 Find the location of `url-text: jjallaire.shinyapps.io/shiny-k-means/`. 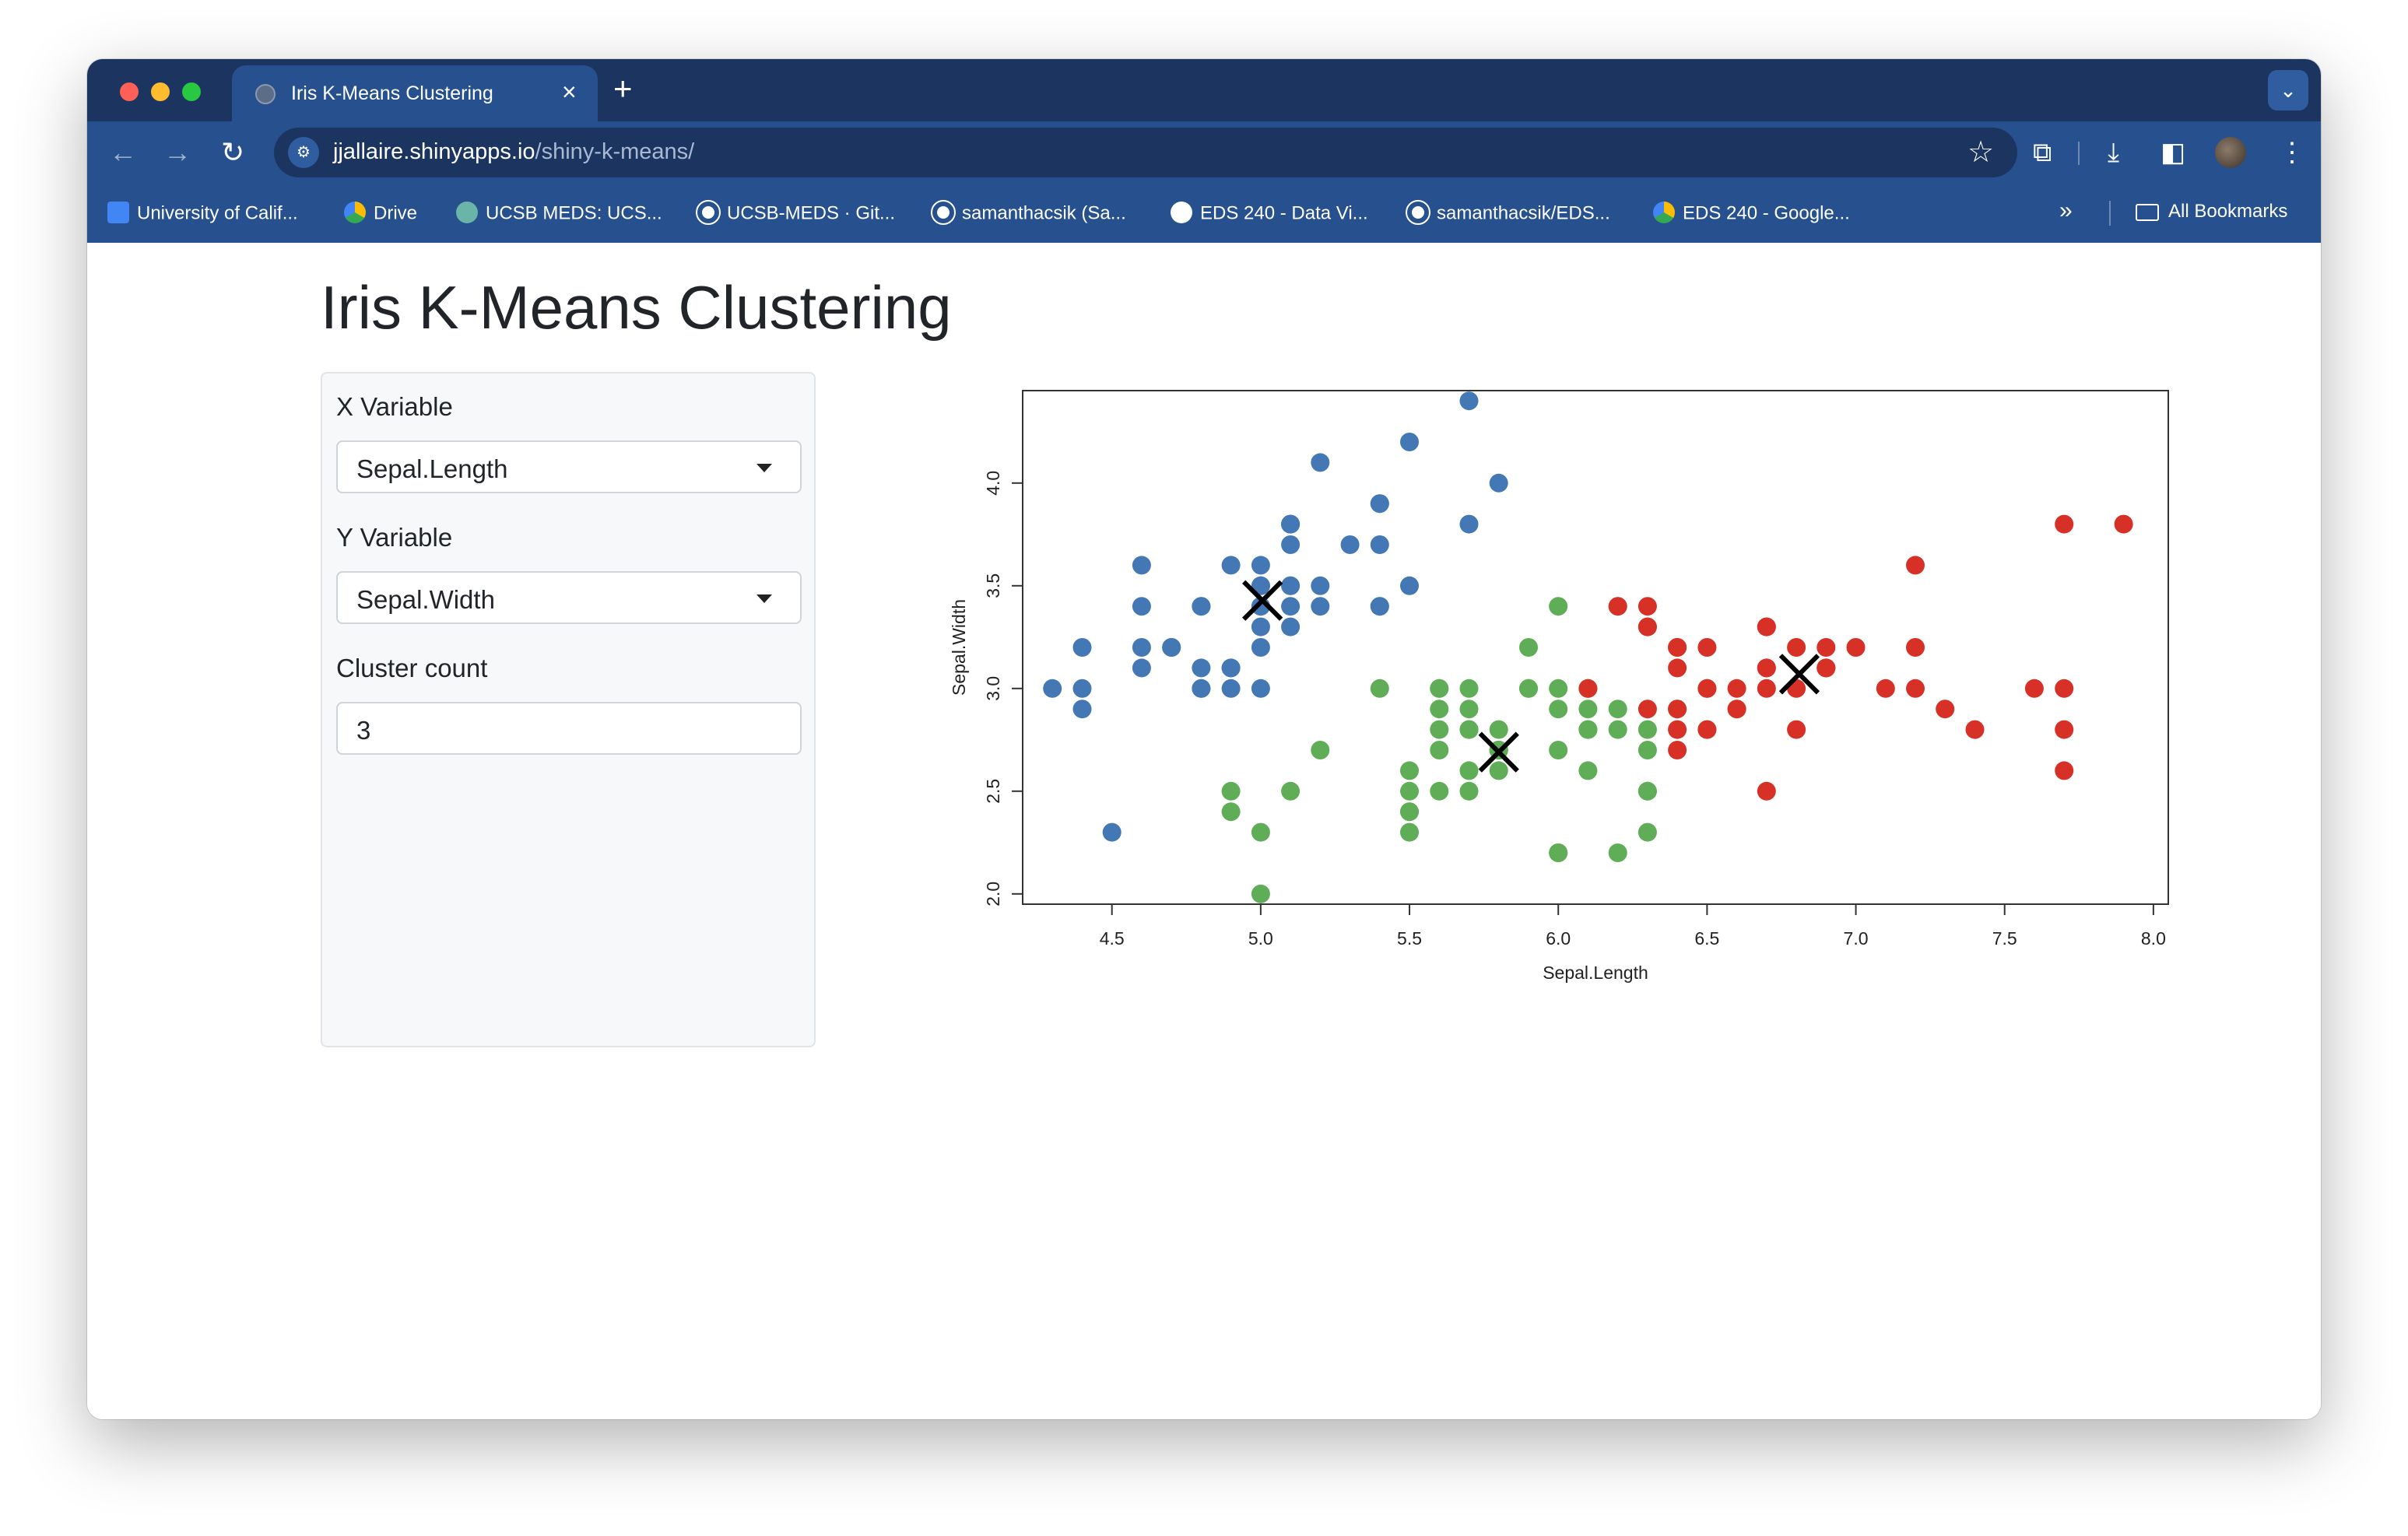

url-text: jjallaire.shinyapps.io/shiny-k-means/ is located at coordinates (514, 151).